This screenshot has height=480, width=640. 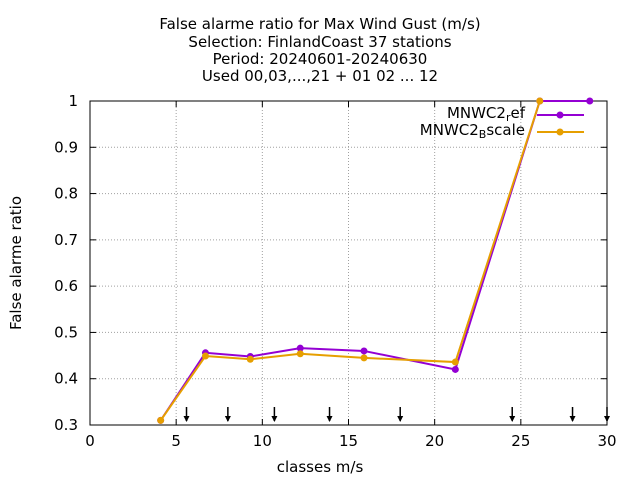 I want to click on x-tick-label: 15, so click(x=348, y=441).